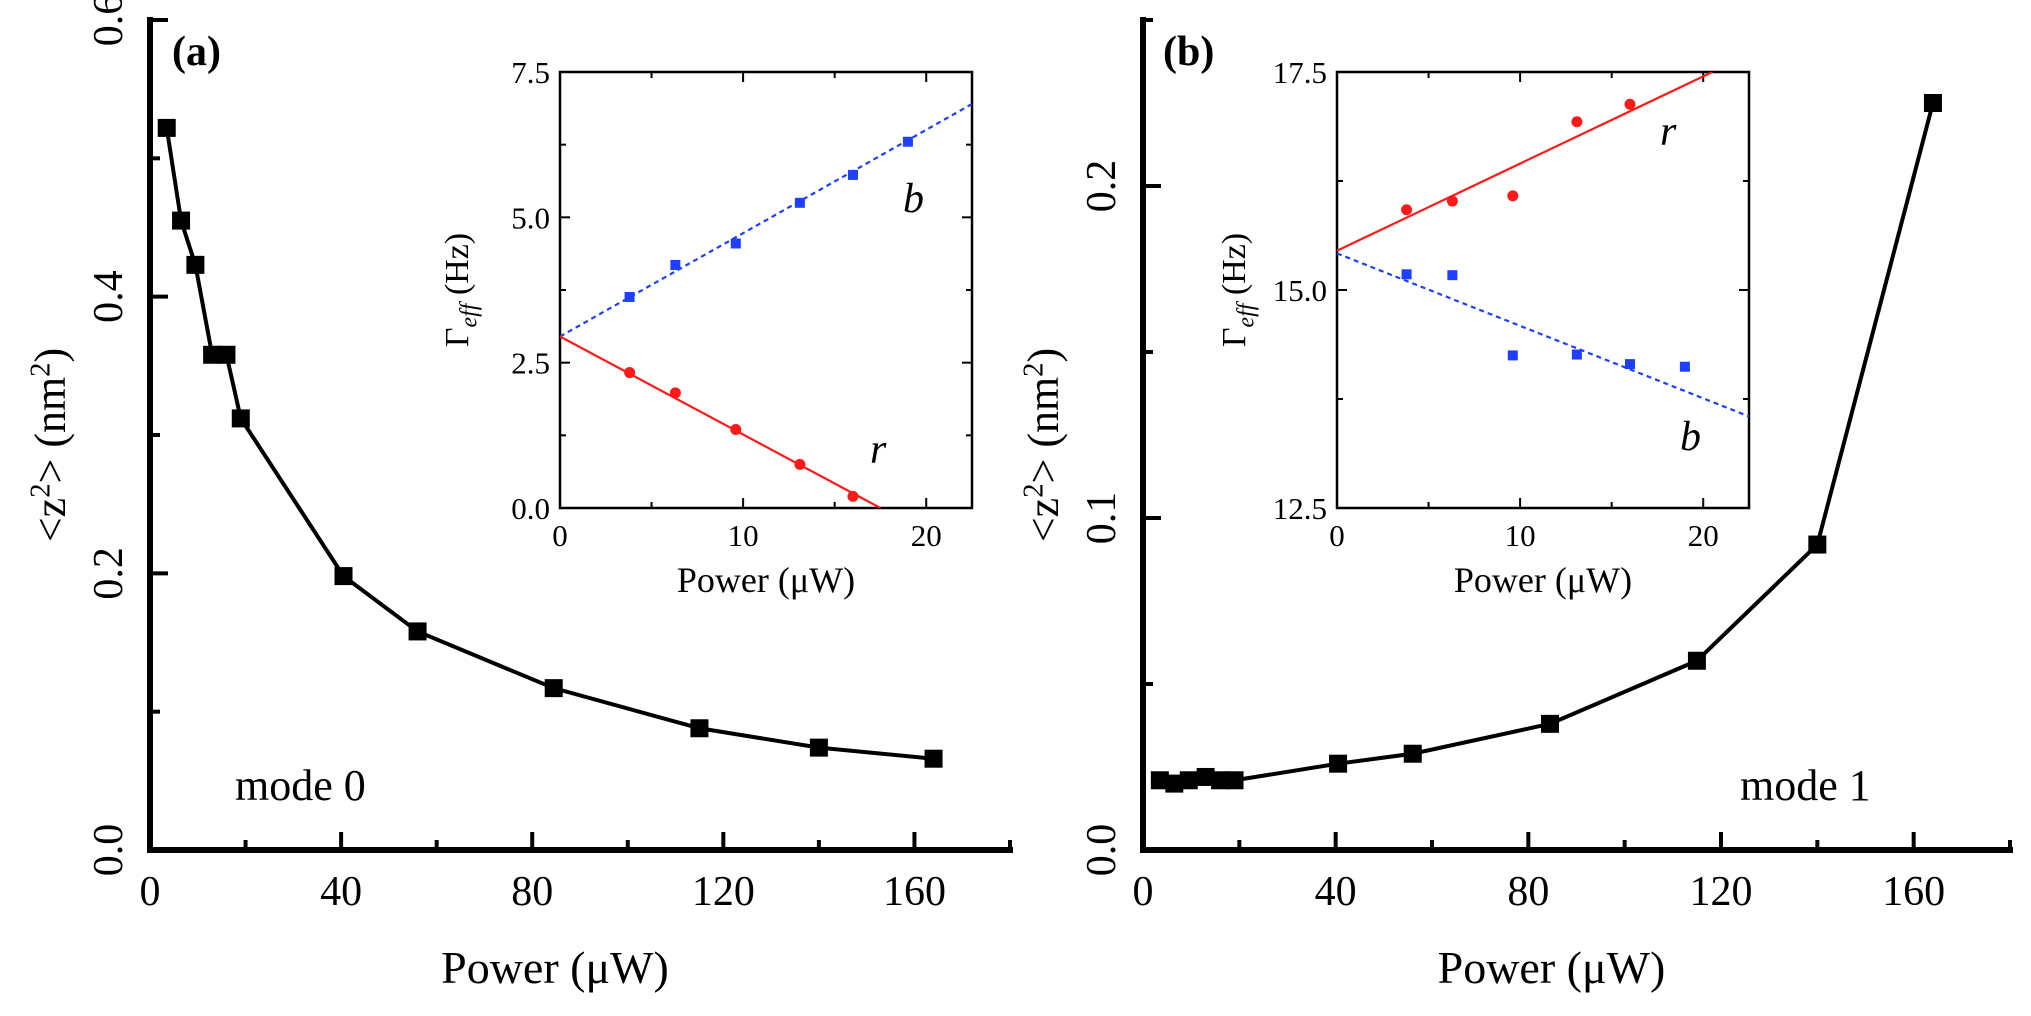  I want to click on panel-label: (a), so click(196, 52).